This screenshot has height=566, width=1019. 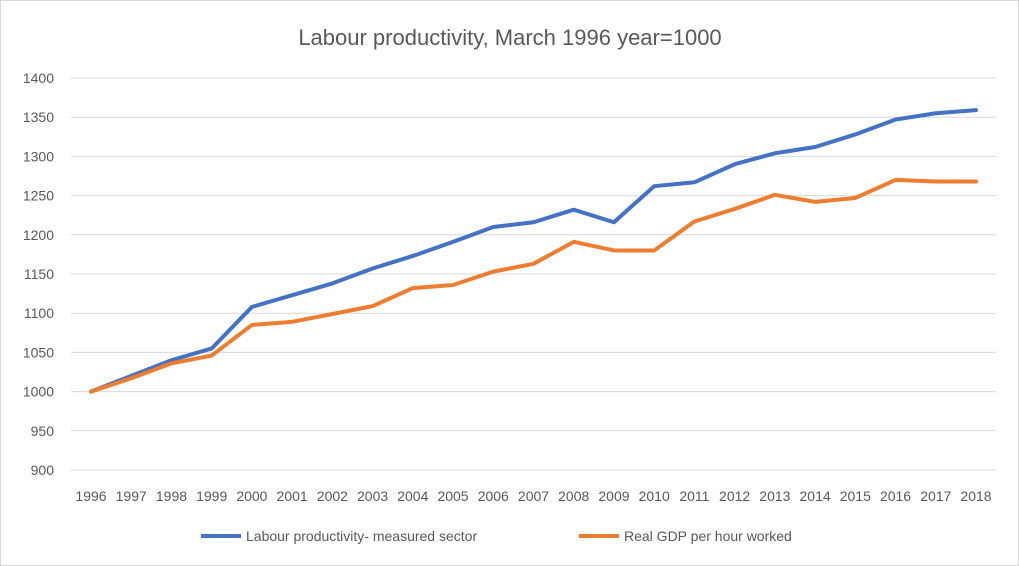 I want to click on x-tick-label: 2001, so click(x=292, y=496).